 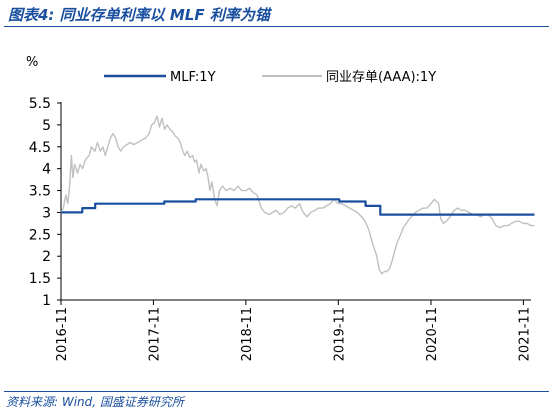 I want to click on y-axis-unit-label: %, so click(x=32, y=62).